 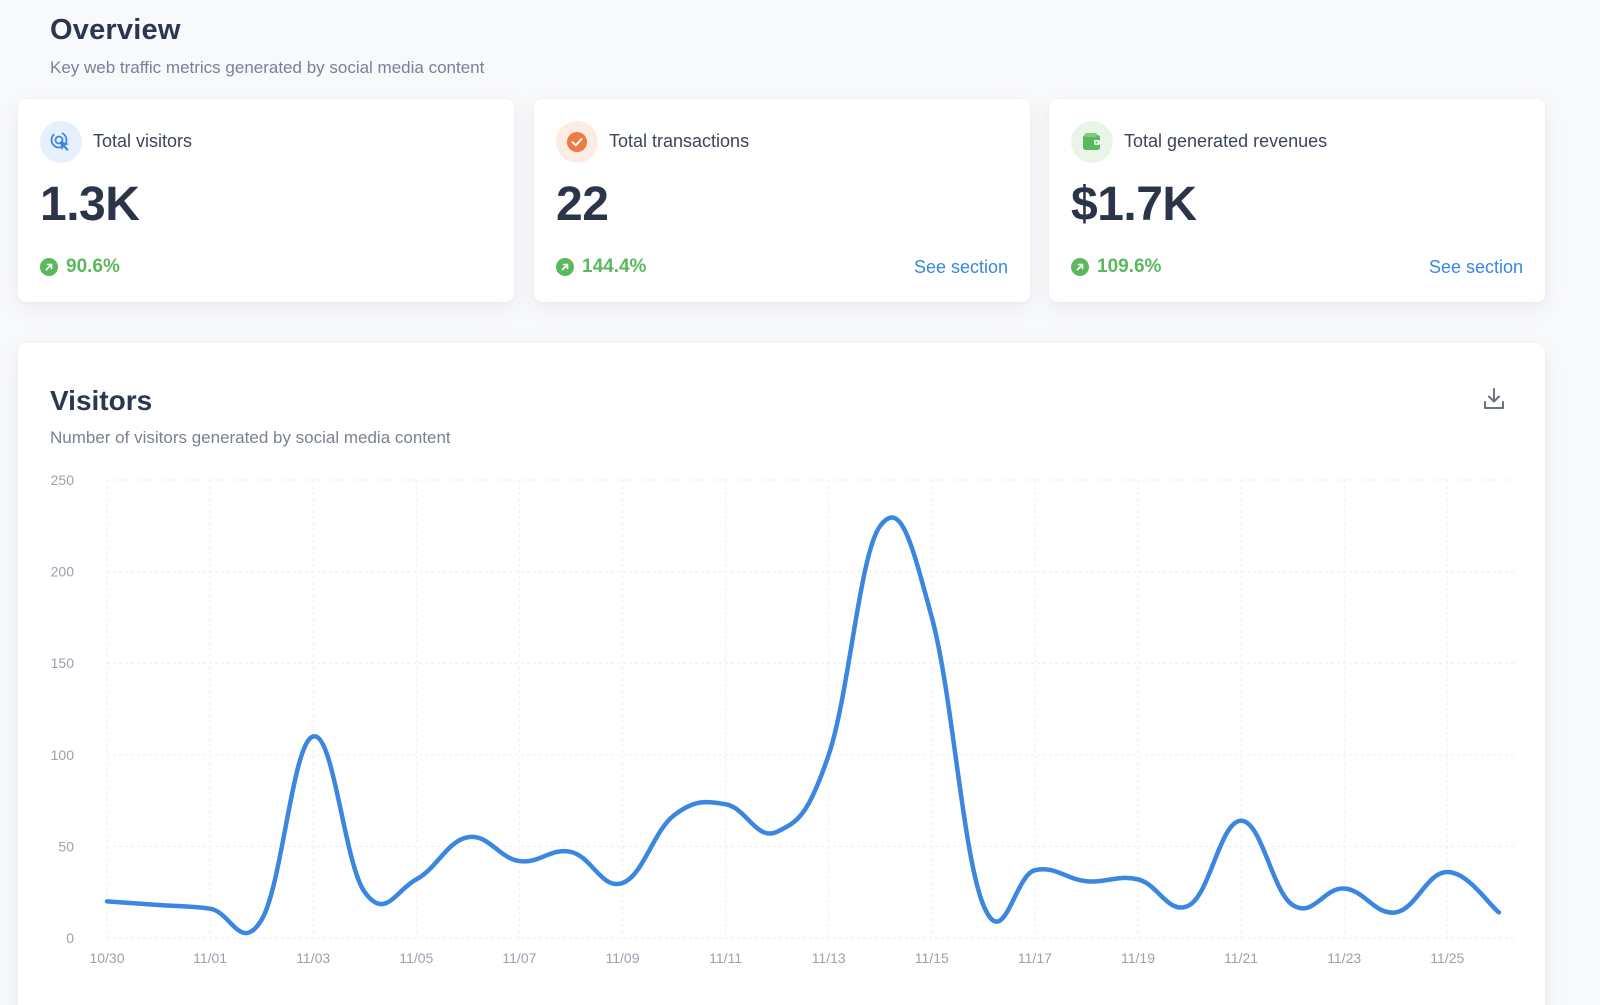 I want to click on card-label: Total visitors, so click(x=143, y=141).